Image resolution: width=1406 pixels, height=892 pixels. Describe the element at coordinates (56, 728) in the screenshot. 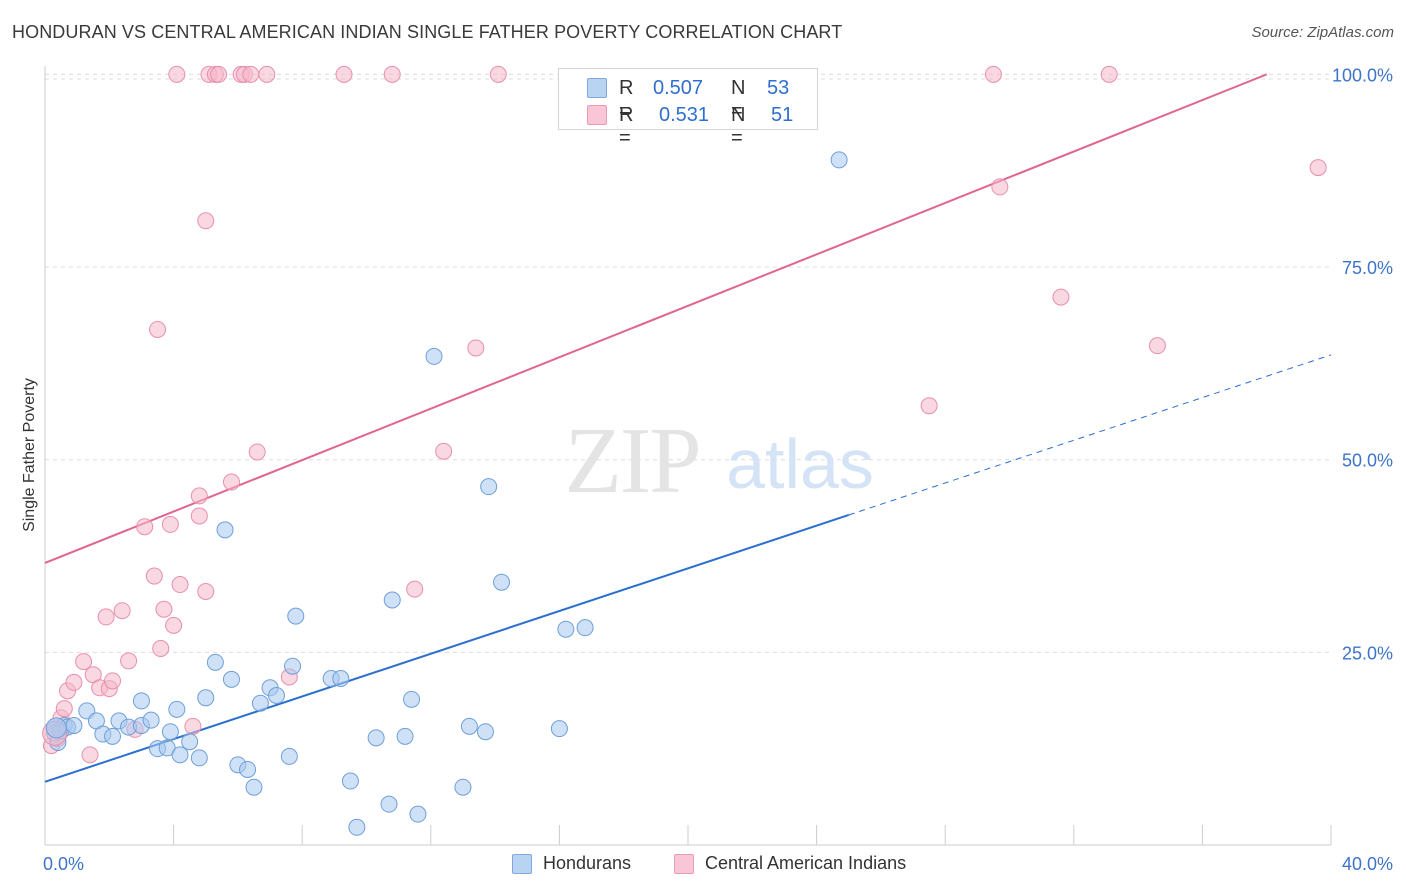

I see `point-cluster-hondurans` at that location.